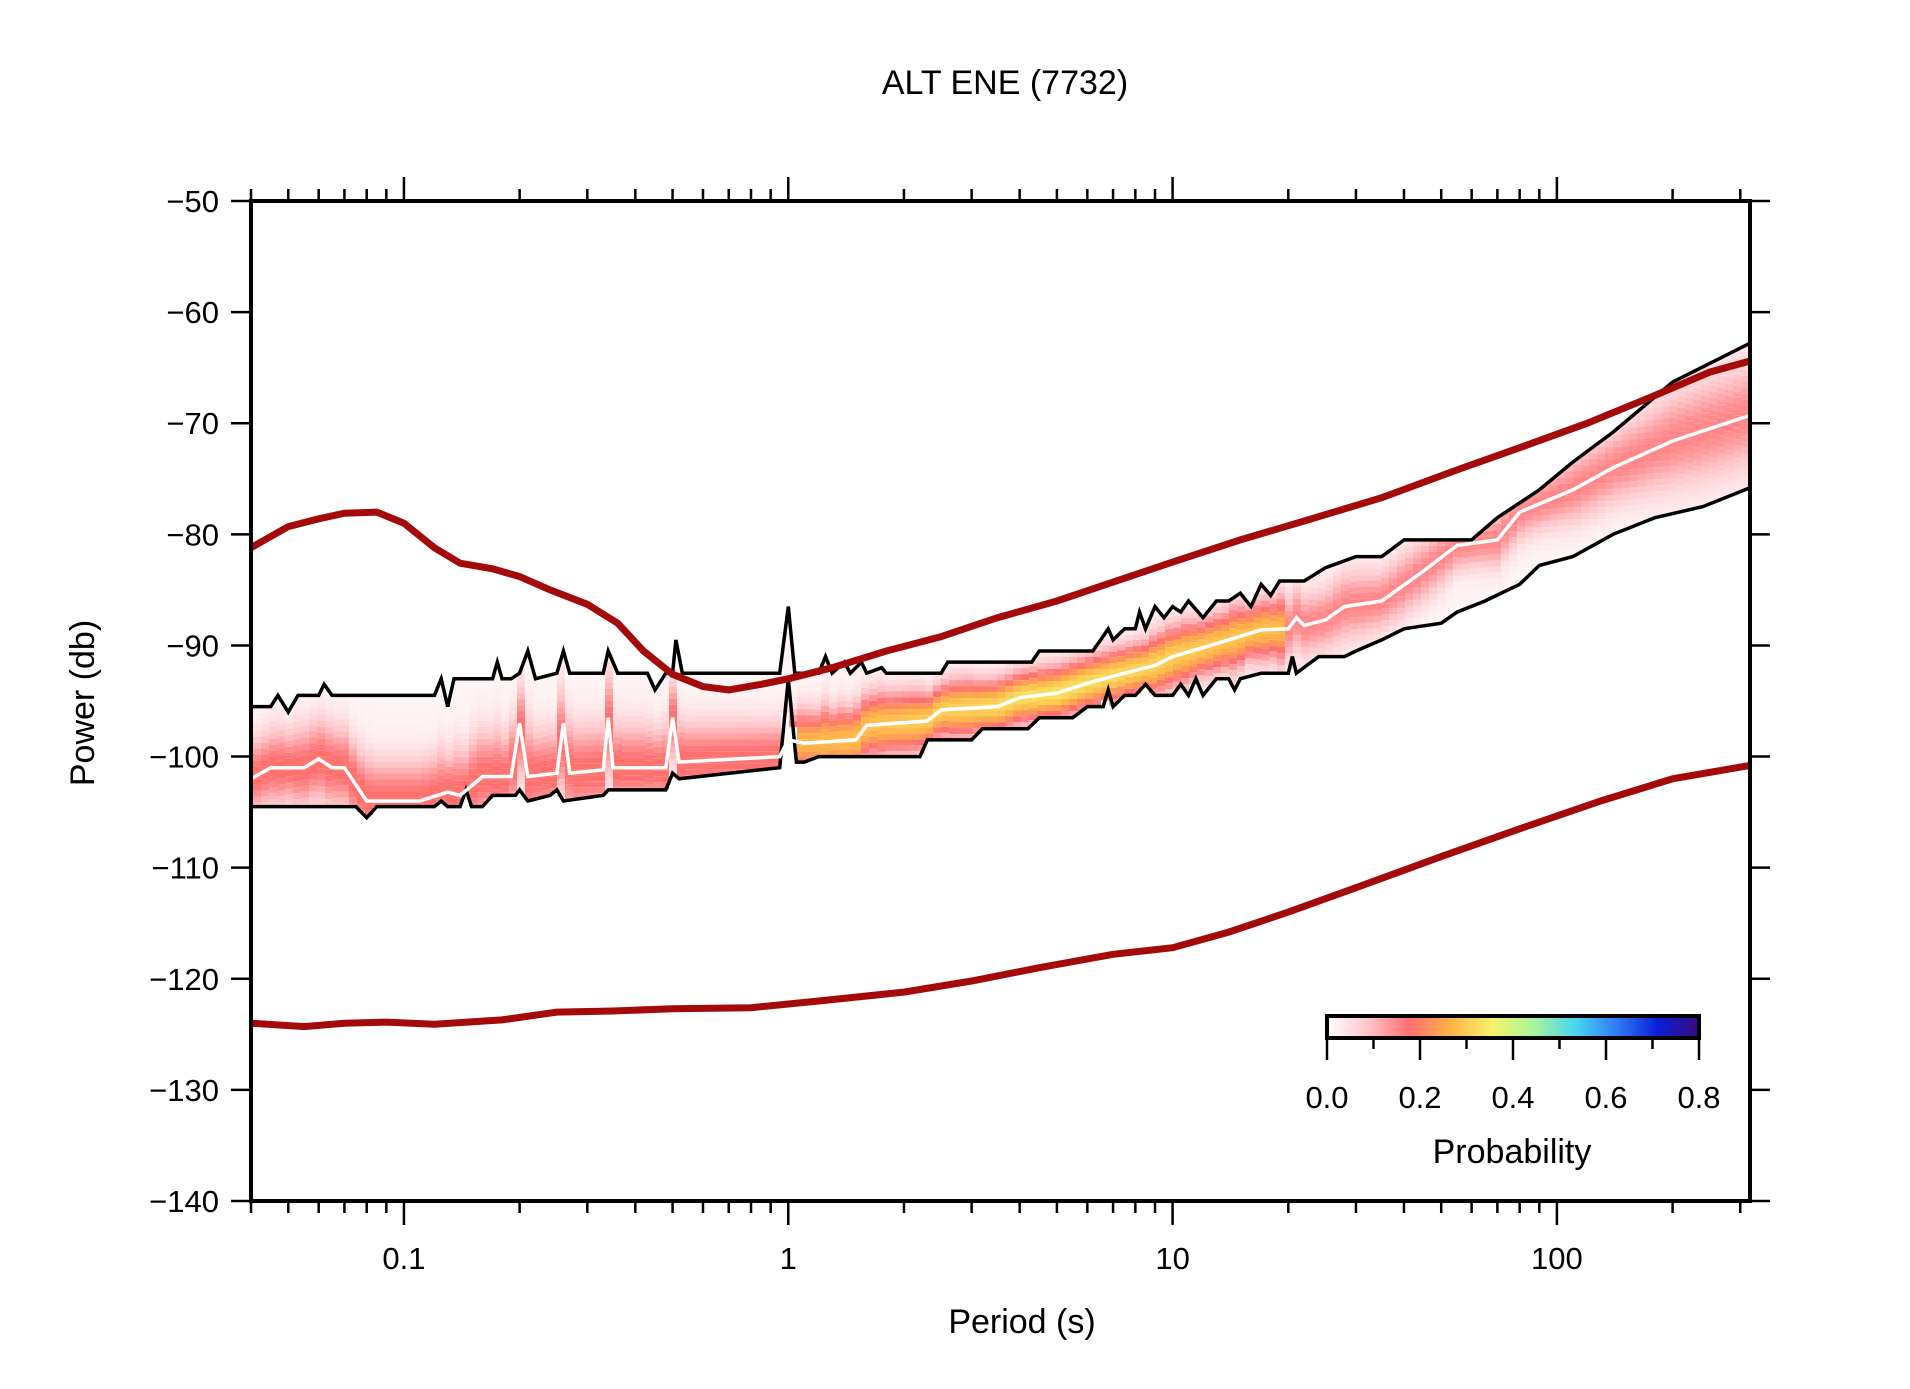  I want to click on y-tick-label: −110, so click(185, 868).